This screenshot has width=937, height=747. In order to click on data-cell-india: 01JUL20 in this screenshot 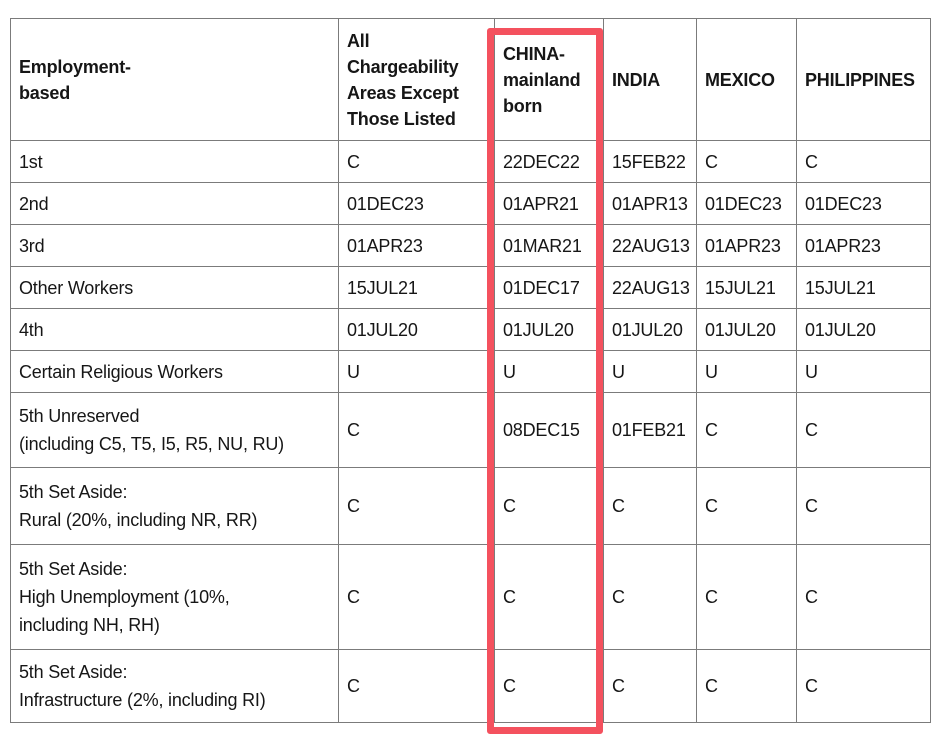, I will do `click(650, 329)`.